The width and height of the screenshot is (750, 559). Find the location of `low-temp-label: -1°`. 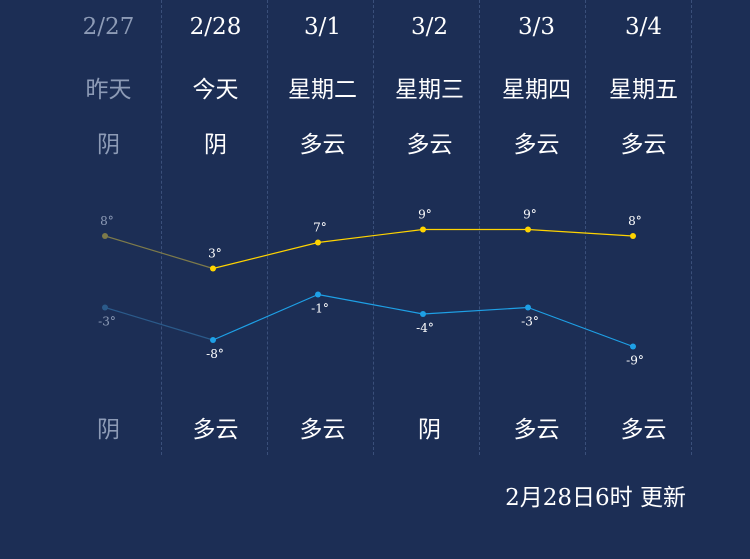

low-temp-label: -1° is located at coordinates (320, 309).